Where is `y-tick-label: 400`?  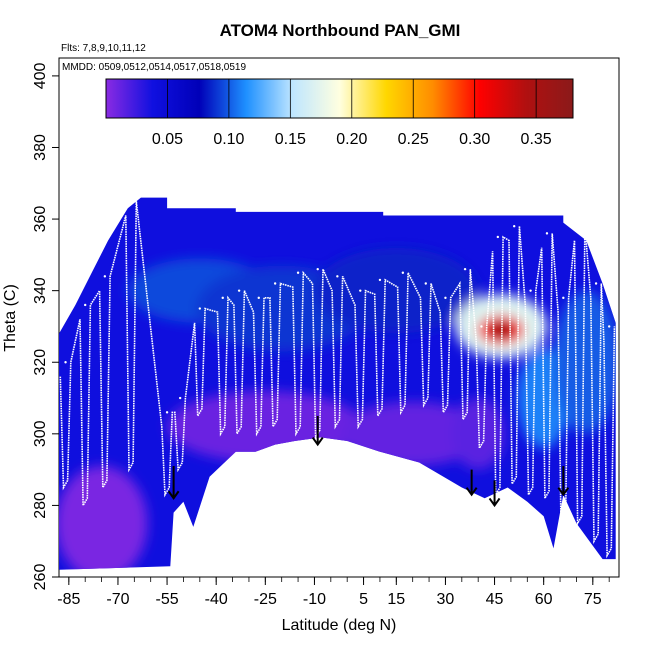 y-tick-label: 400 is located at coordinates (40, 75).